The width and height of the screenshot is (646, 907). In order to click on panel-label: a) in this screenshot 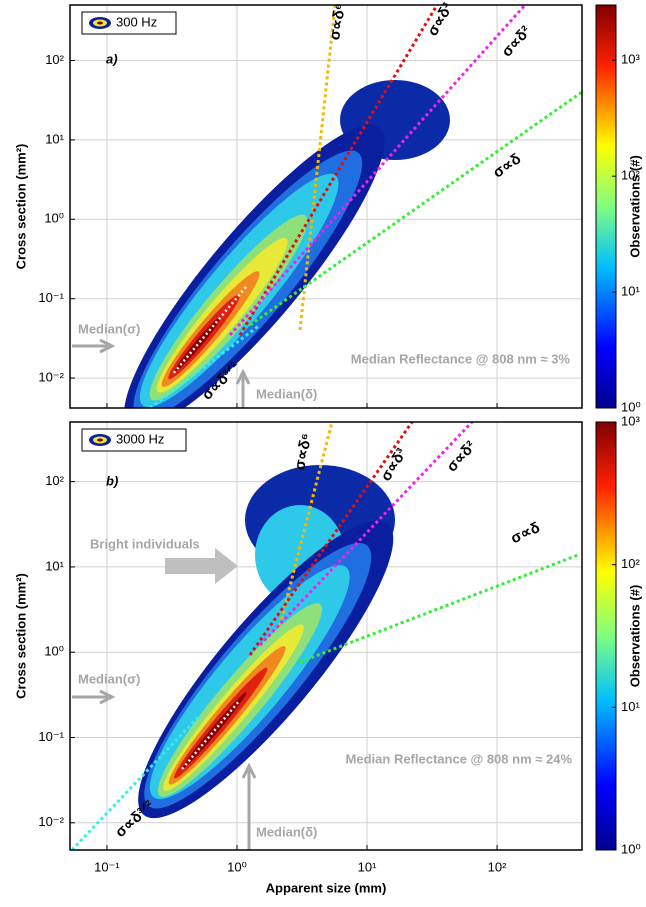, I will do `click(112, 58)`.